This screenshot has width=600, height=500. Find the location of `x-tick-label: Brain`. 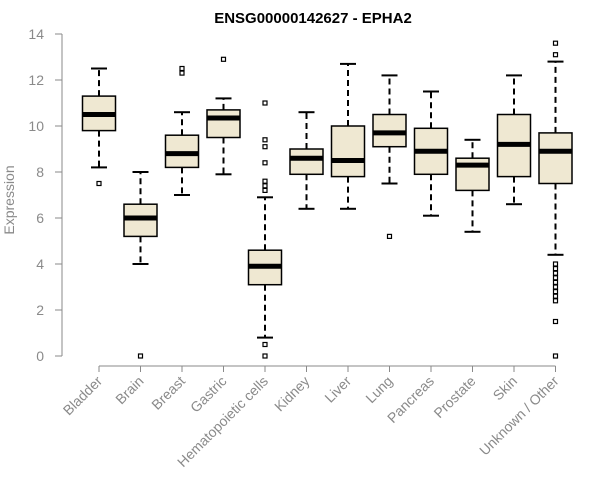

x-tick-label: Brain is located at coordinates (129, 390).